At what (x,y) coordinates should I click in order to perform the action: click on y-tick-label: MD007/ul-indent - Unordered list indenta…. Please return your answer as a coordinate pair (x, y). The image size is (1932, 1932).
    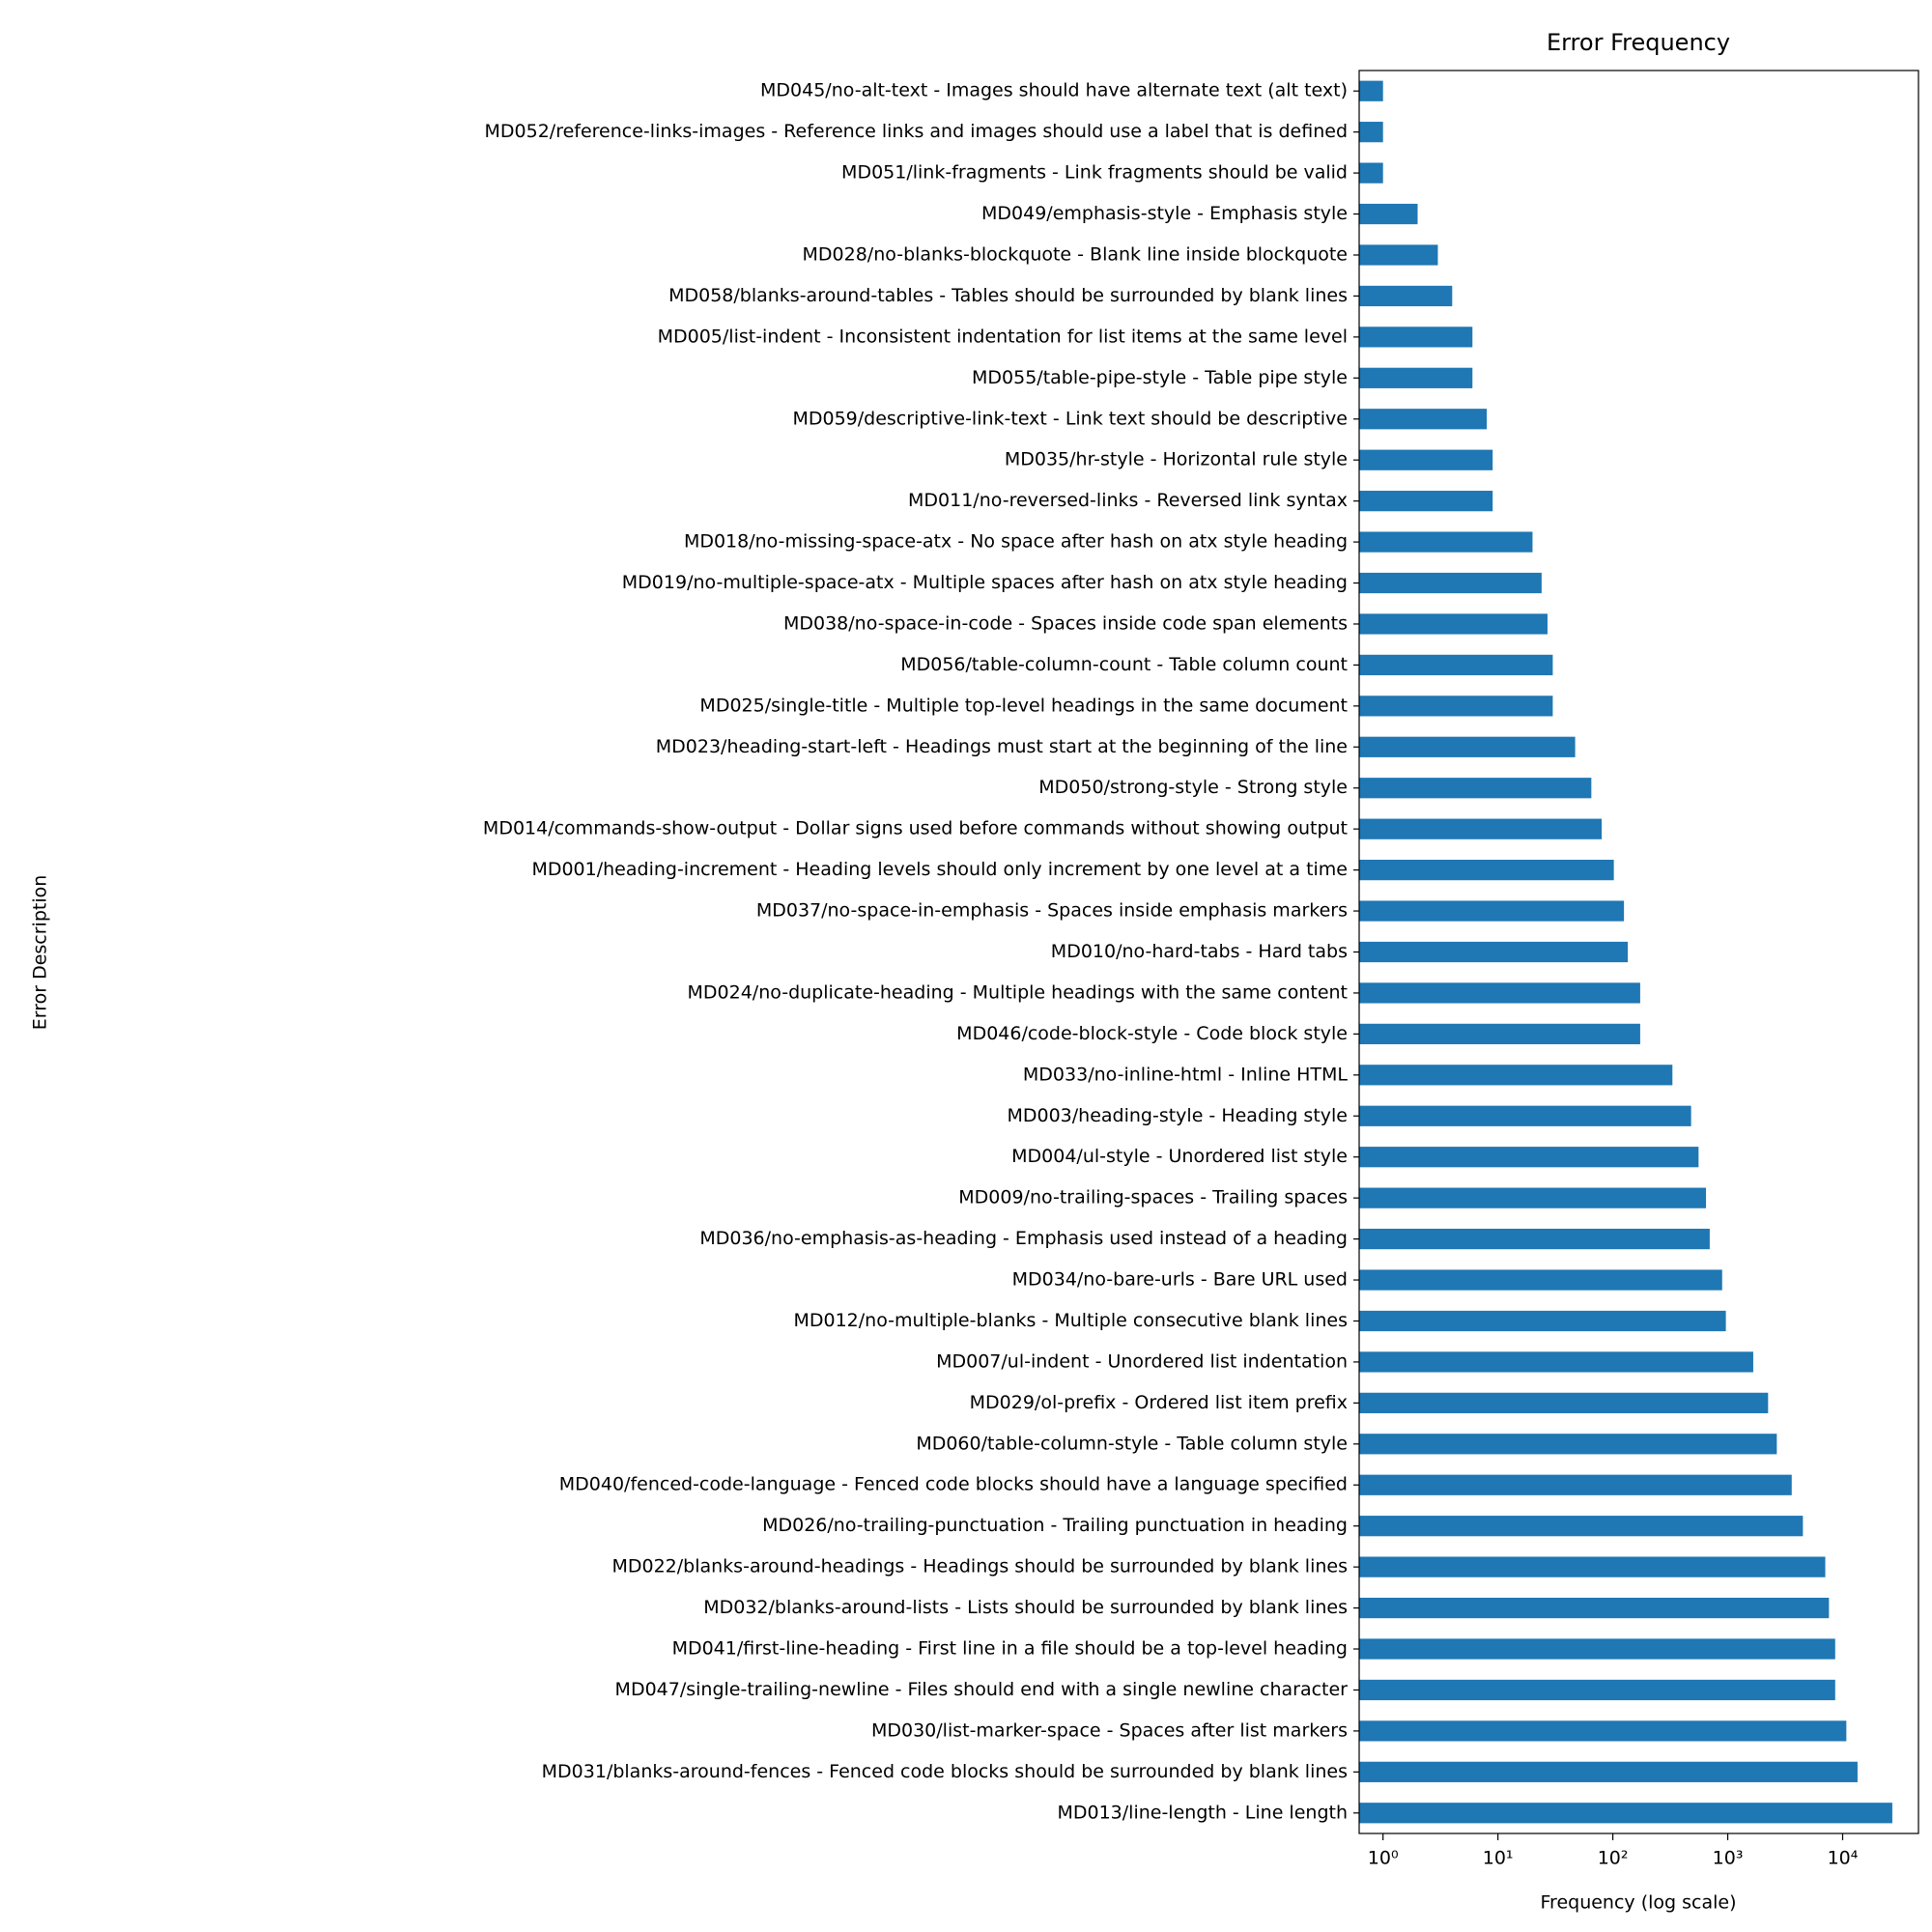
    Looking at the image, I should click on (1142, 1361).